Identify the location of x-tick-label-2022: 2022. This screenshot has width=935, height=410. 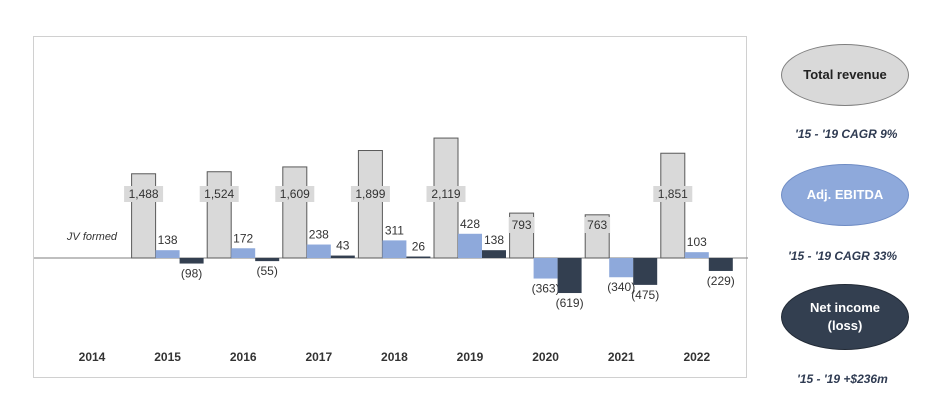
(696, 357).